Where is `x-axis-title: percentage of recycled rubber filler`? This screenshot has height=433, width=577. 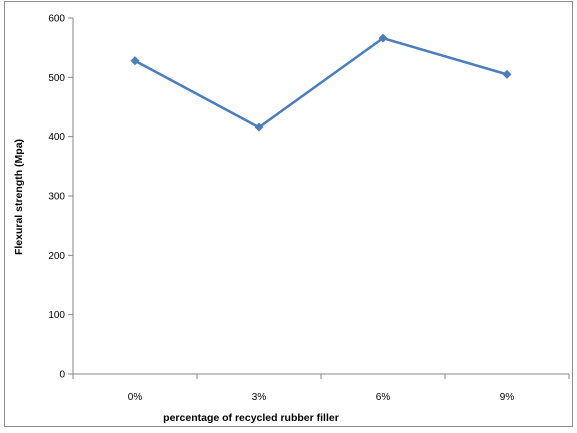 x-axis-title: percentage of recycled rubber filler is located at coordinates (251, 418).